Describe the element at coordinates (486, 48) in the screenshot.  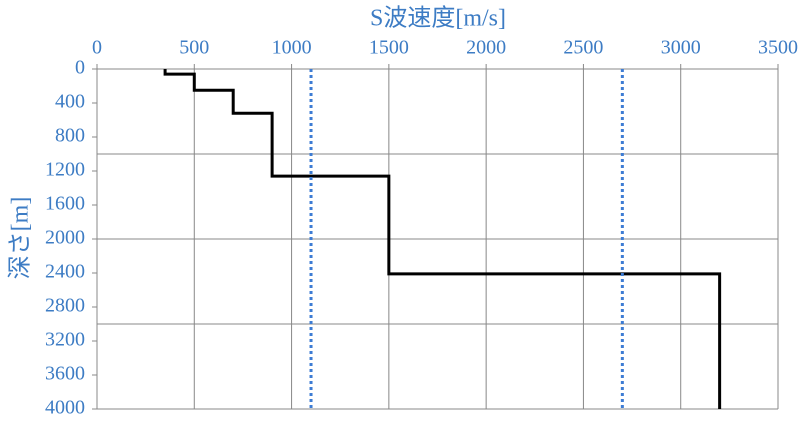
I see `x-tick-label: 2000` at that location.